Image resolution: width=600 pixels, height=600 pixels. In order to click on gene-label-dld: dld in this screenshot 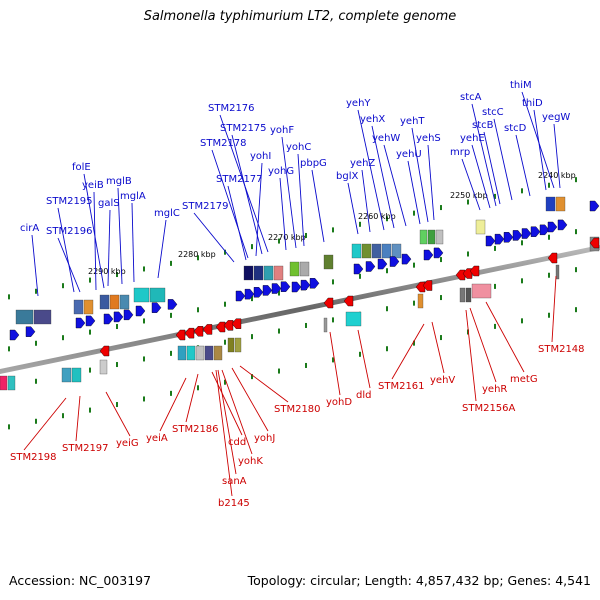, I will do `click(363, 395)`.